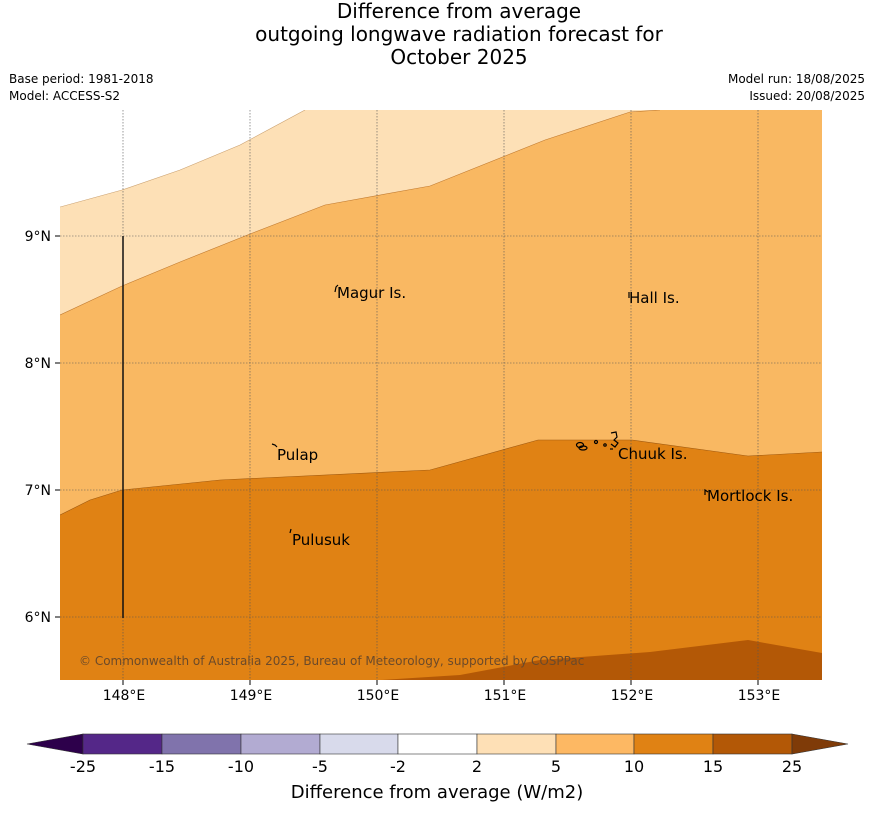 The width and height of the screenshot is (873, 816). I want to click on lat-tick-7n: 7°N, so click(38, 491).